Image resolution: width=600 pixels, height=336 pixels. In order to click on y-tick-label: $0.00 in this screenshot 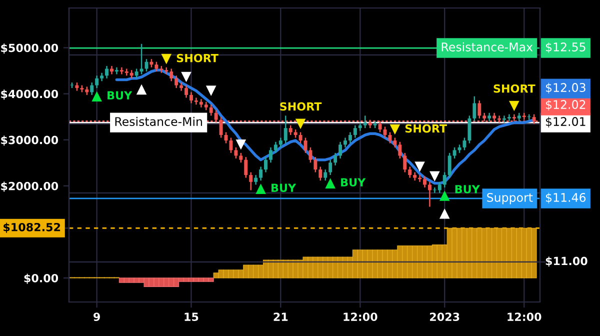, I will do `click(41, 279)`.